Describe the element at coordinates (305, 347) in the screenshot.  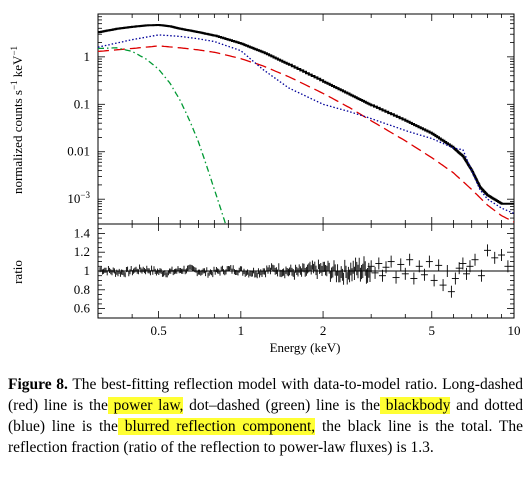
I see `x-axis-label: Energy (keV)` at that location.